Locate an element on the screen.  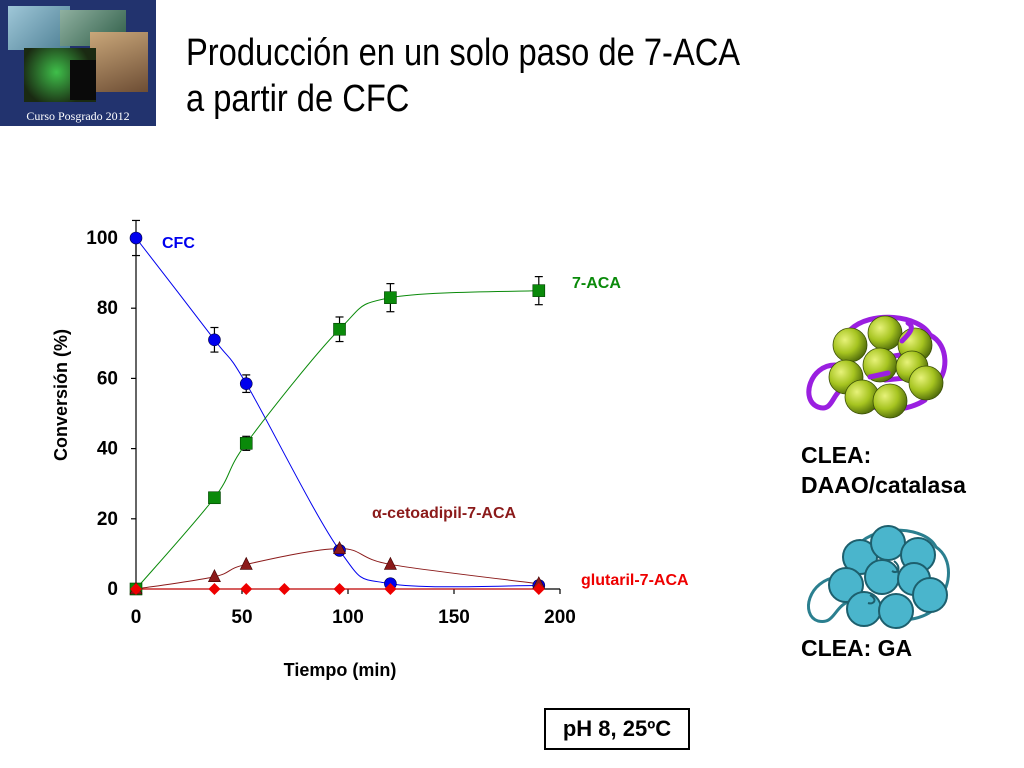
y-tick-label: 100 is located at coordinates (102, 238).